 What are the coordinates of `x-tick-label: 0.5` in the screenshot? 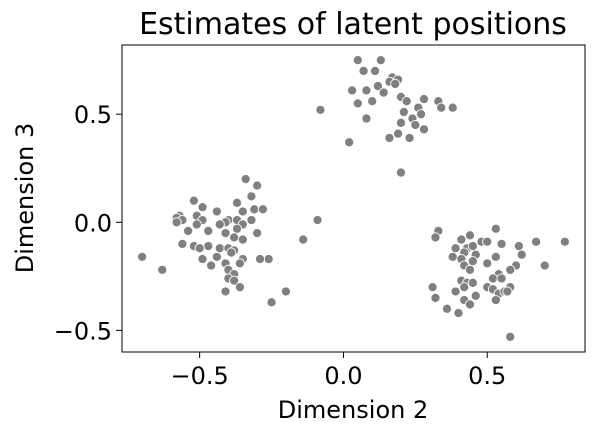 It's located at (487, 376).